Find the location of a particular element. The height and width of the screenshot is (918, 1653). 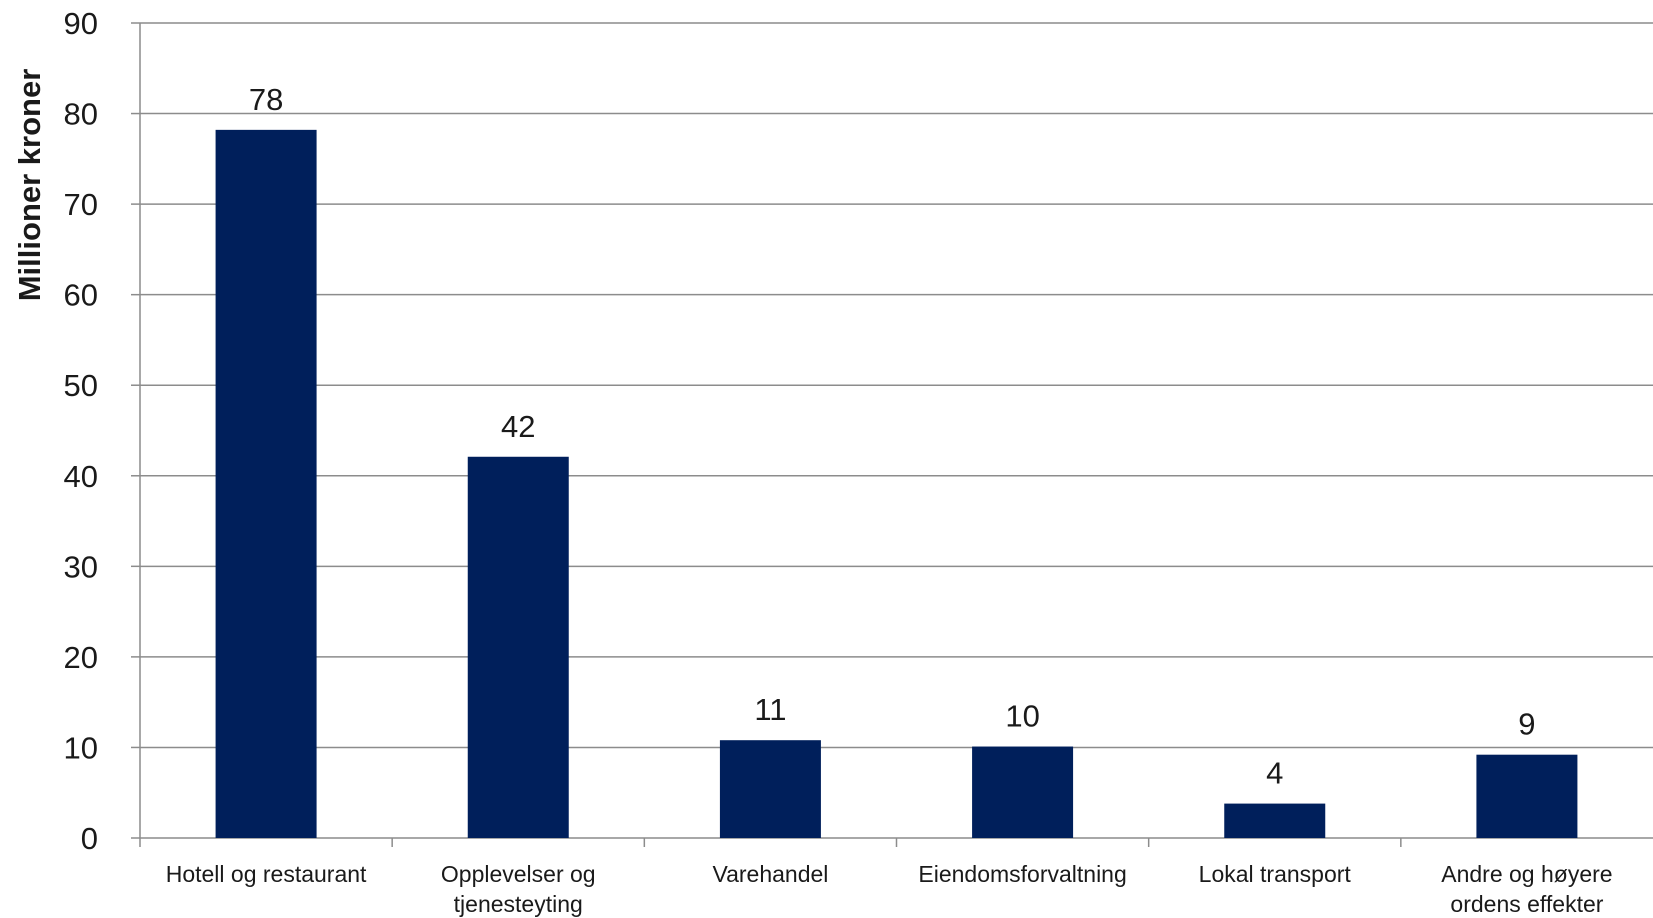

data-label: 42 is located at coordinates (518, 426).